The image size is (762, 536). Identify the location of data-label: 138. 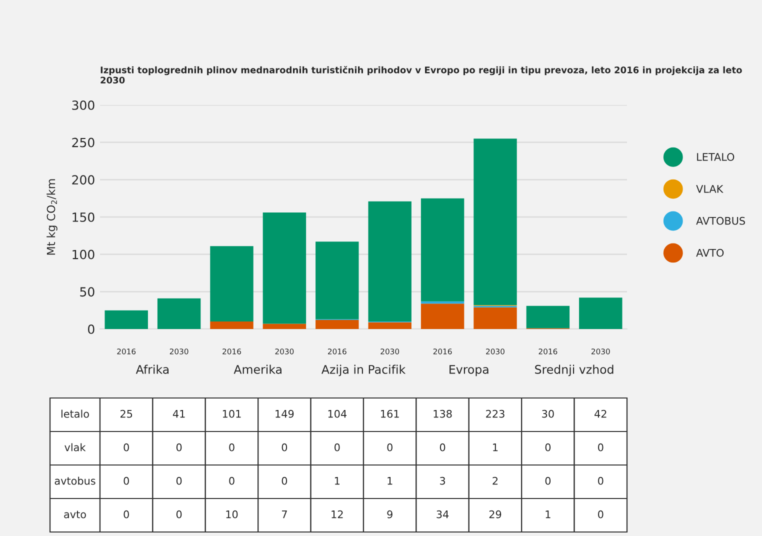
(443, 414).